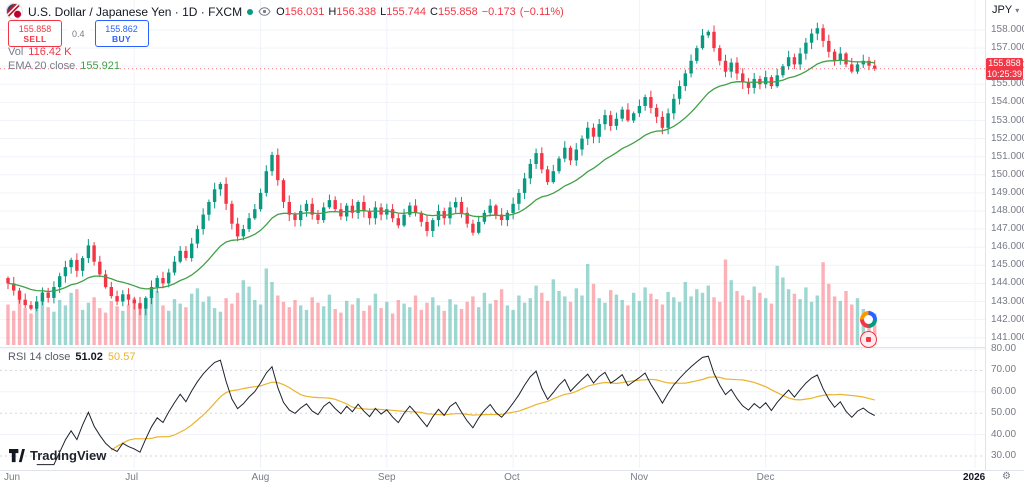 This screenshot has width=1024, height=484. What do you see at coordinates (1004, 348) in the screenshot?
I see `rsi-axis-label: 80.00` at bounding box center [1004, 348].